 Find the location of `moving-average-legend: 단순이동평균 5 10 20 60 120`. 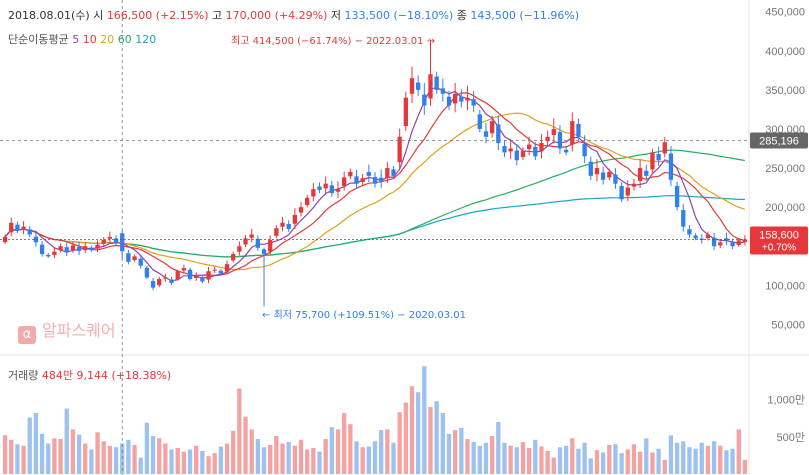

moving-average-legend: 단순이동평균 5 10 20 60 120 is located at coordinates (82, 39).